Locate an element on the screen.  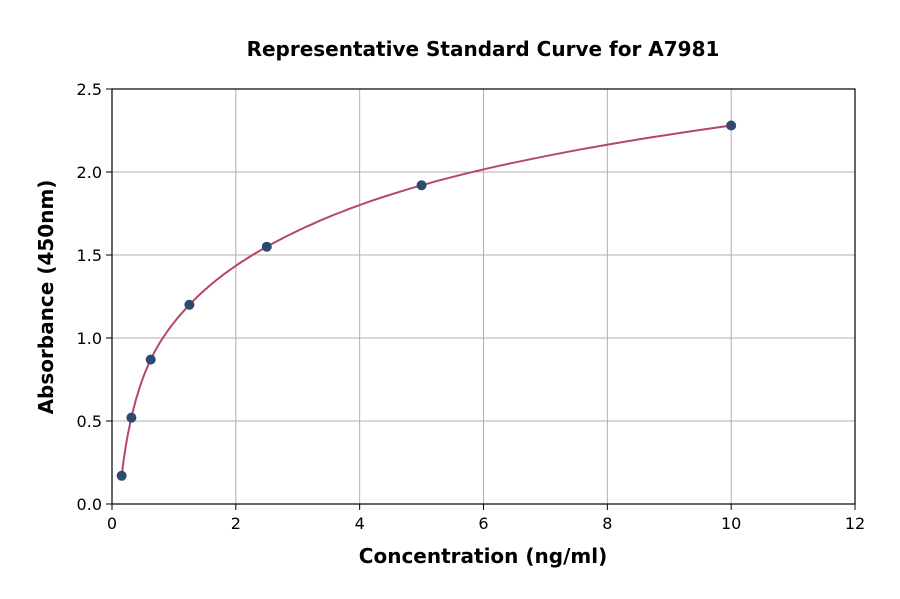
y-axis-label: Absorbance (450nm) is located at coordinates (46, 297).